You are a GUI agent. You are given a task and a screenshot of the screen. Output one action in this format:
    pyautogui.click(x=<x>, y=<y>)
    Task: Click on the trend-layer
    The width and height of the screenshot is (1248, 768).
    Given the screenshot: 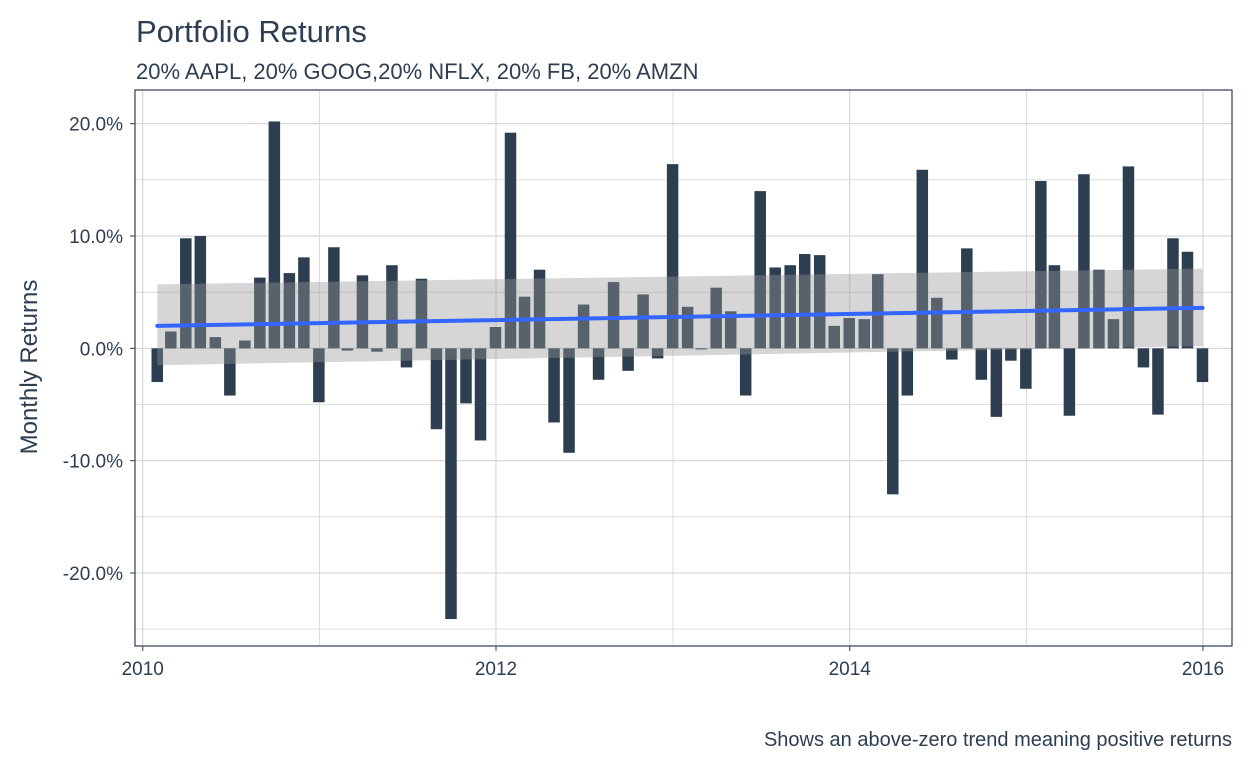 What is the action you would take?
    pyautogui.click(x=680, y=317)
    